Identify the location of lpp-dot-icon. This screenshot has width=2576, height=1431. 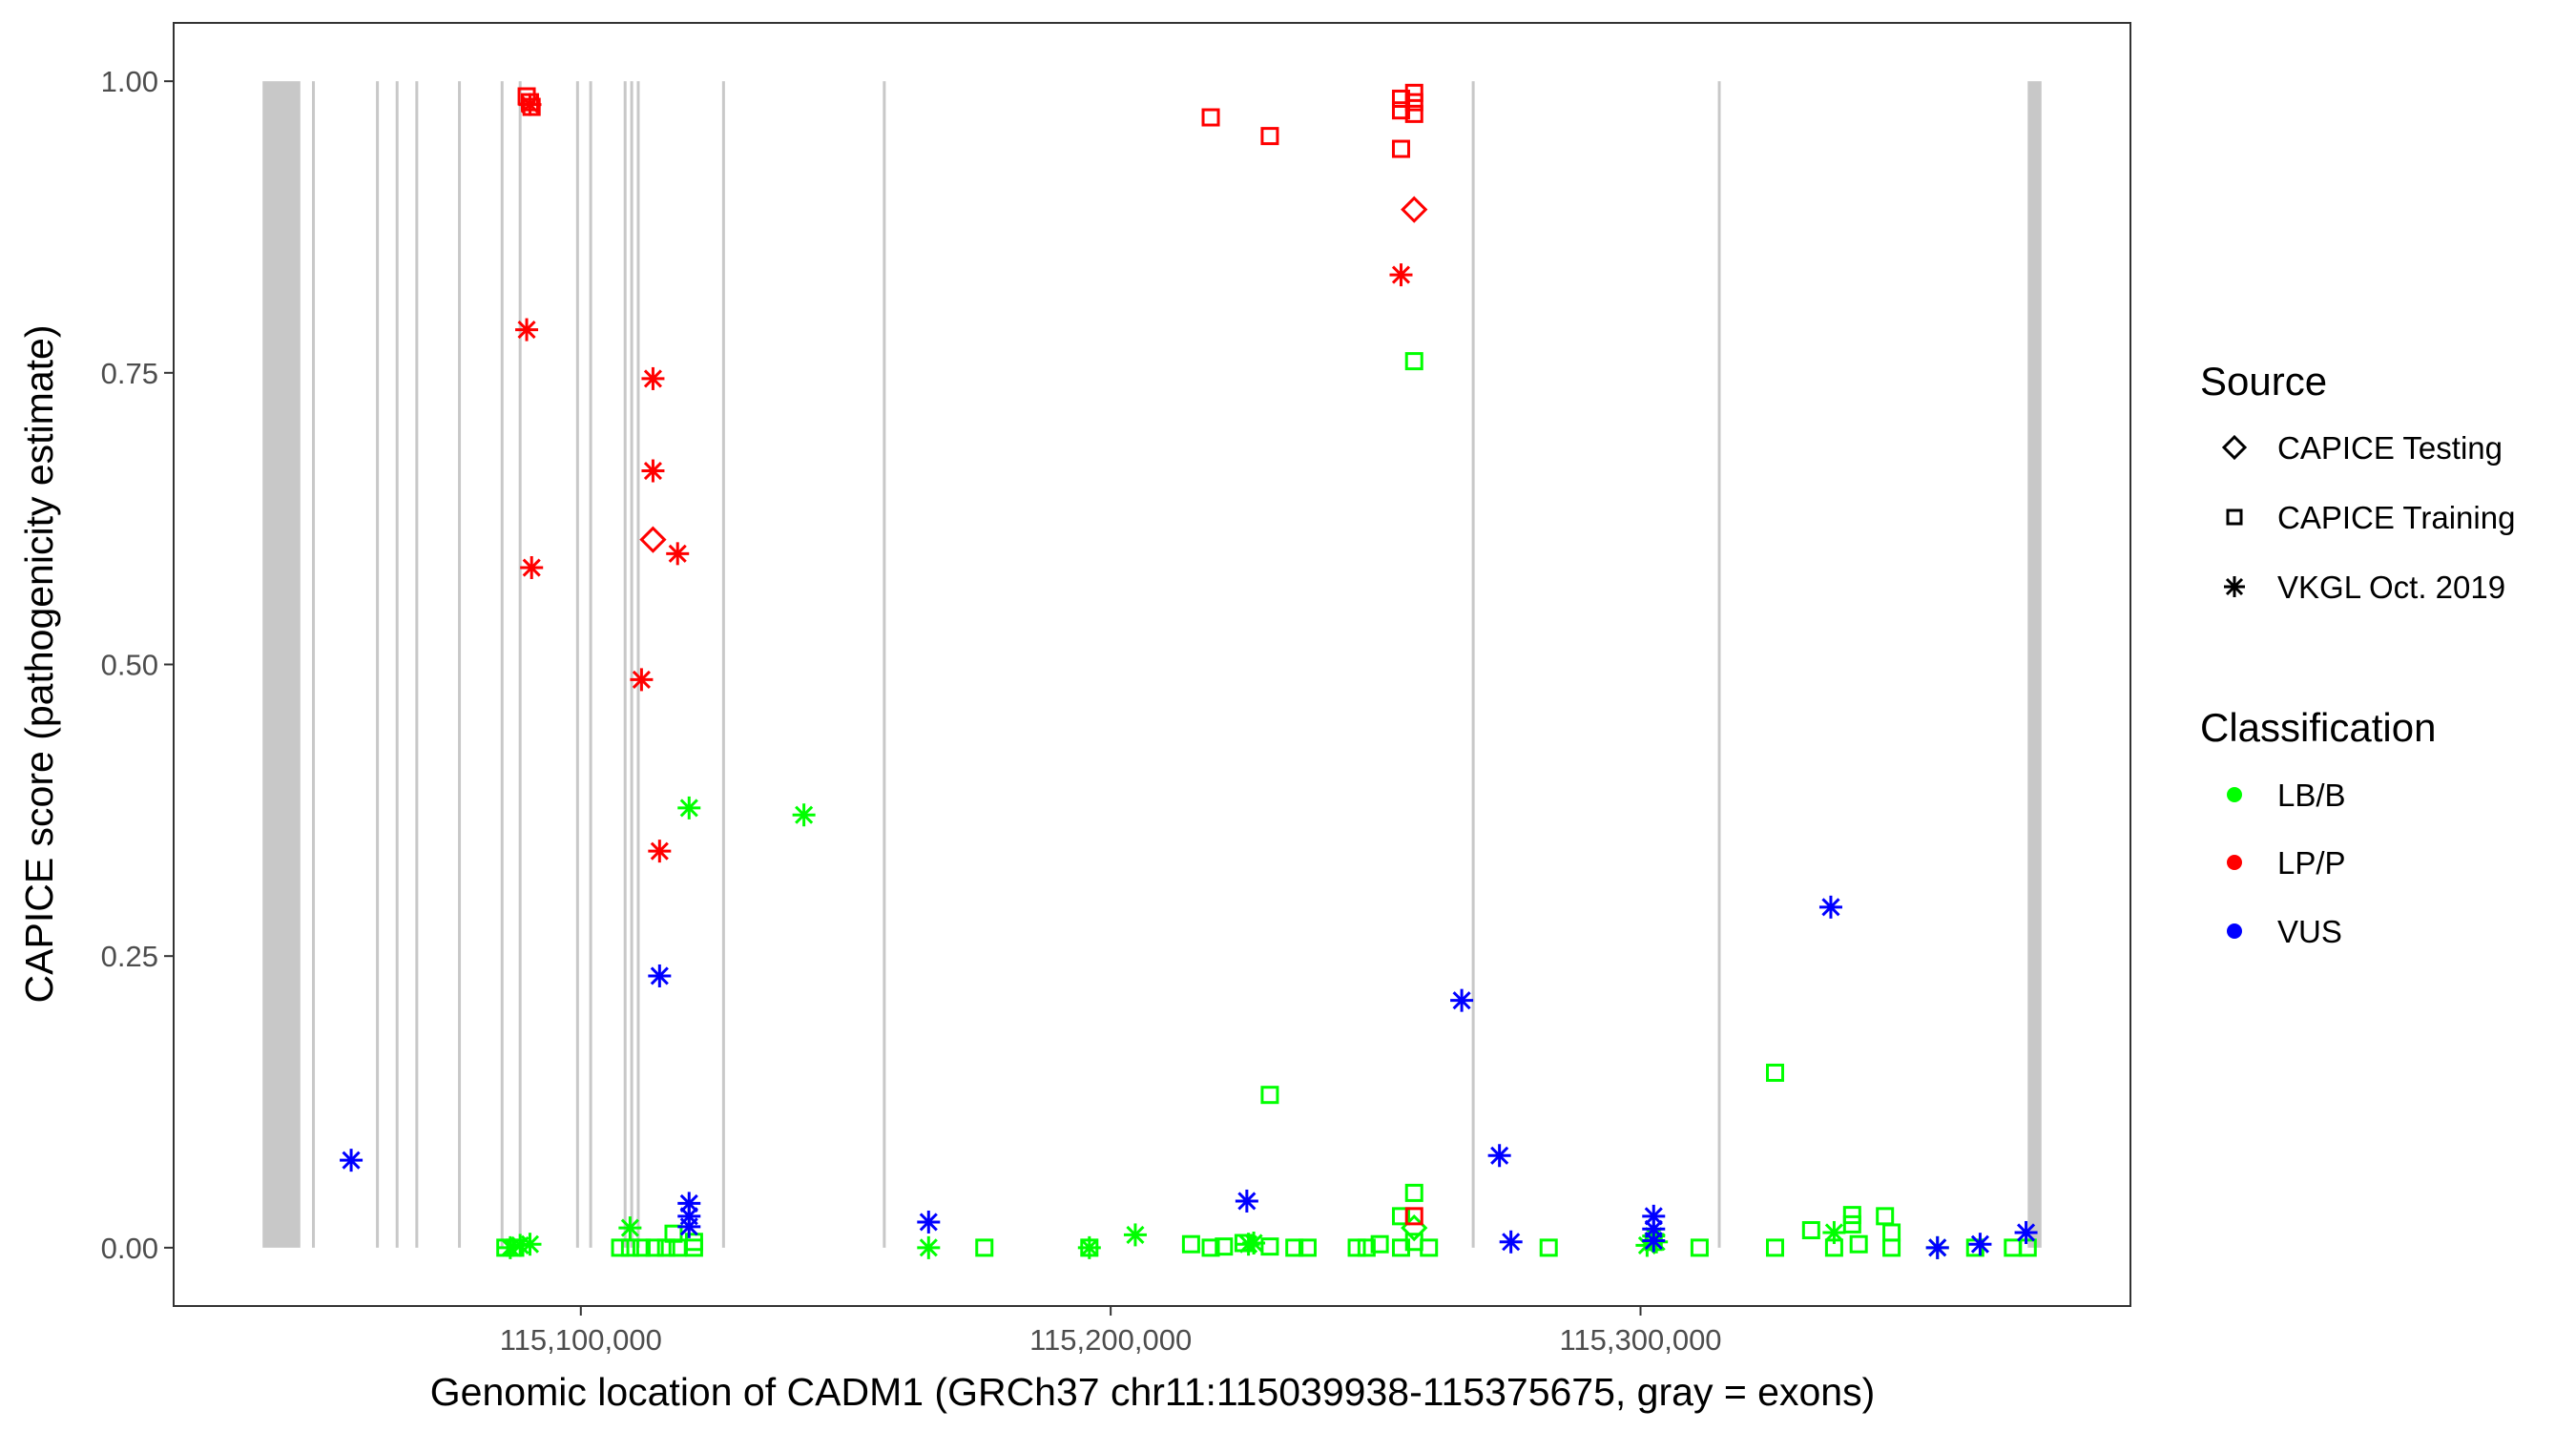
(2234, 862).